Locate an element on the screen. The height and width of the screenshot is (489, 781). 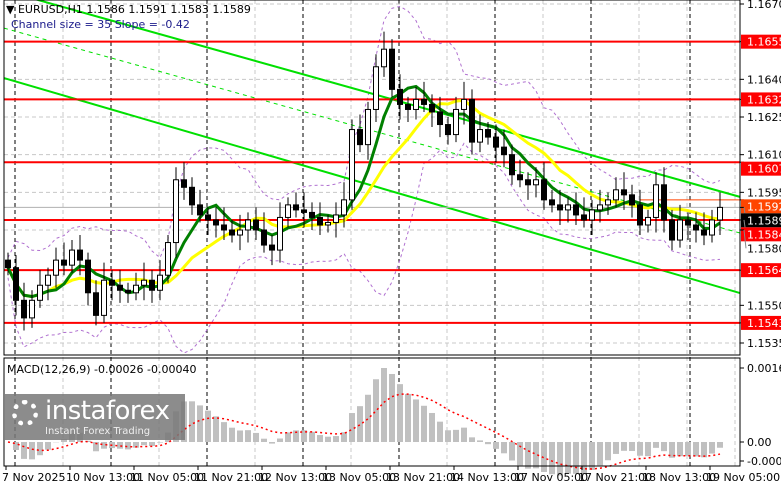
macd-tick-label: 0.00 is located at coordinates (759, 442).